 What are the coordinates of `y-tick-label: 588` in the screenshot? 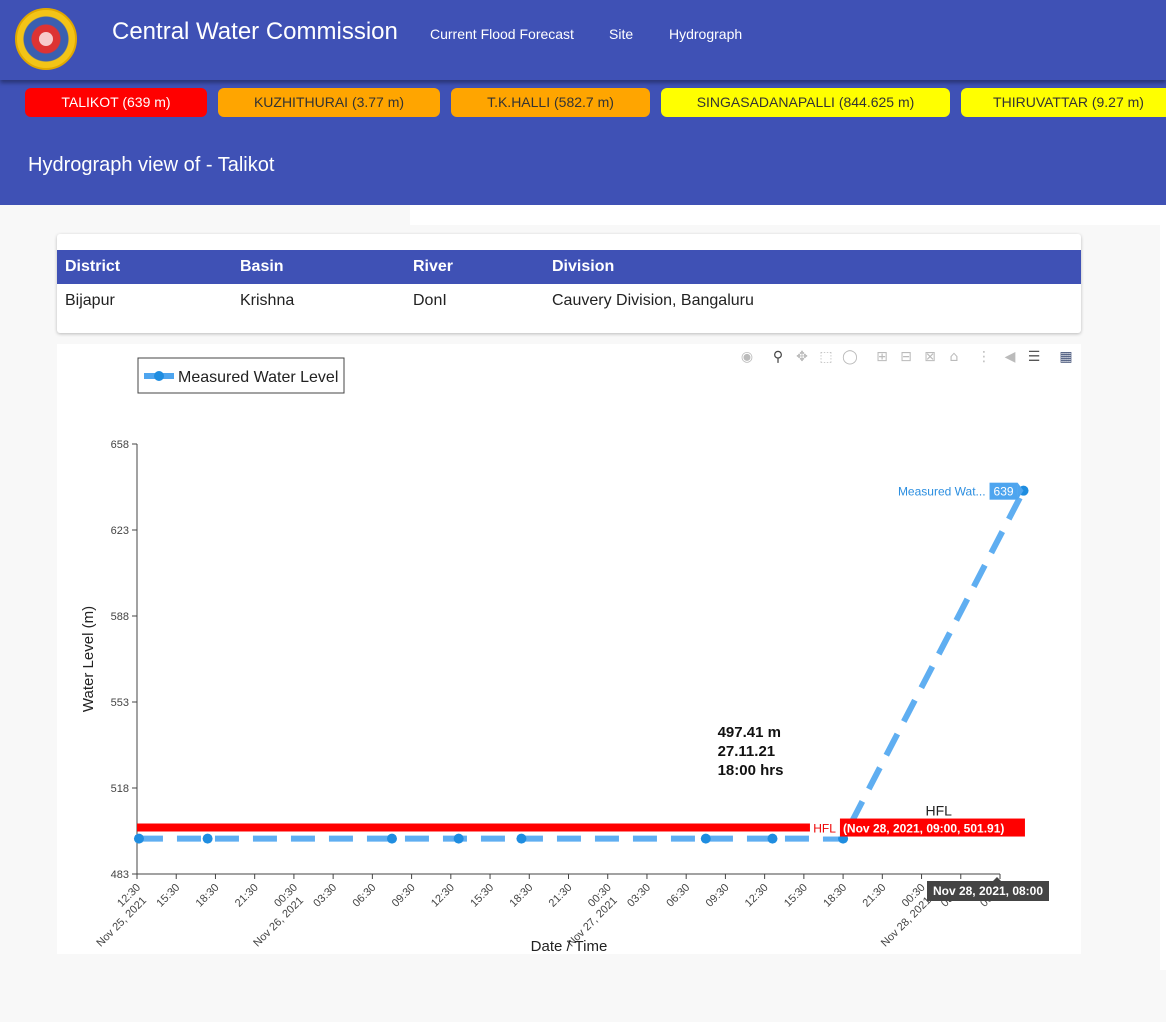 It's located at (120, 617).